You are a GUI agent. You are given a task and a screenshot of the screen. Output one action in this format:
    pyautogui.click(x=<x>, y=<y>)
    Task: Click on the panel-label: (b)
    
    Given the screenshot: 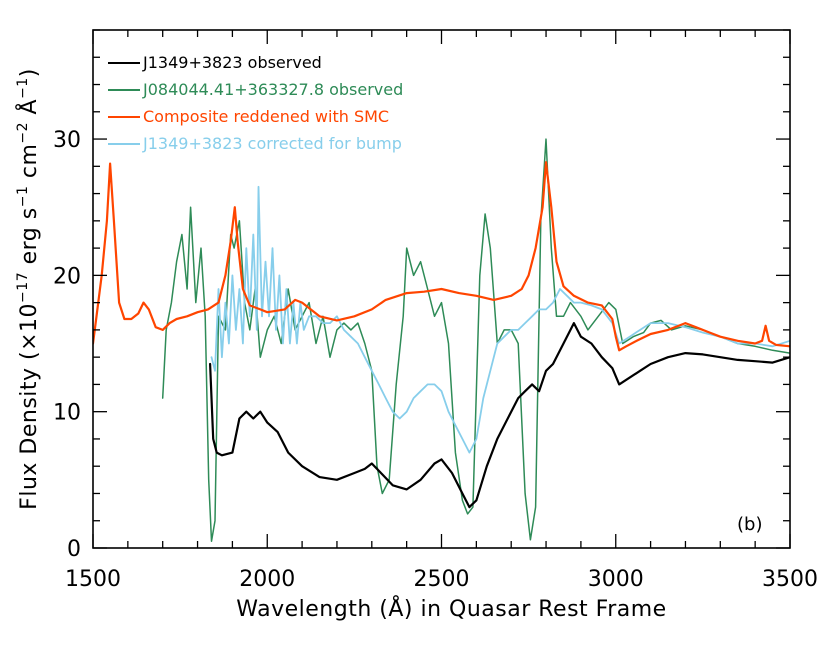 What is the action you would take?
    pyautogui.click(x=749, y=524)
    